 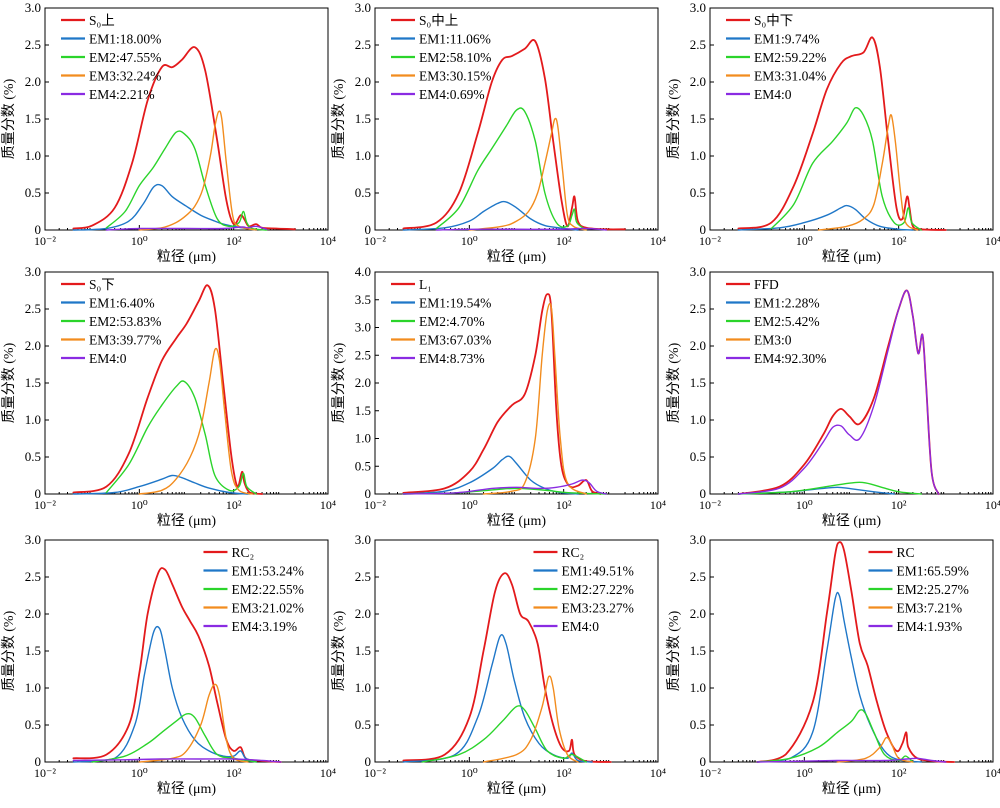 I want to click on legend-label: RC, so click(x=905, y=552).